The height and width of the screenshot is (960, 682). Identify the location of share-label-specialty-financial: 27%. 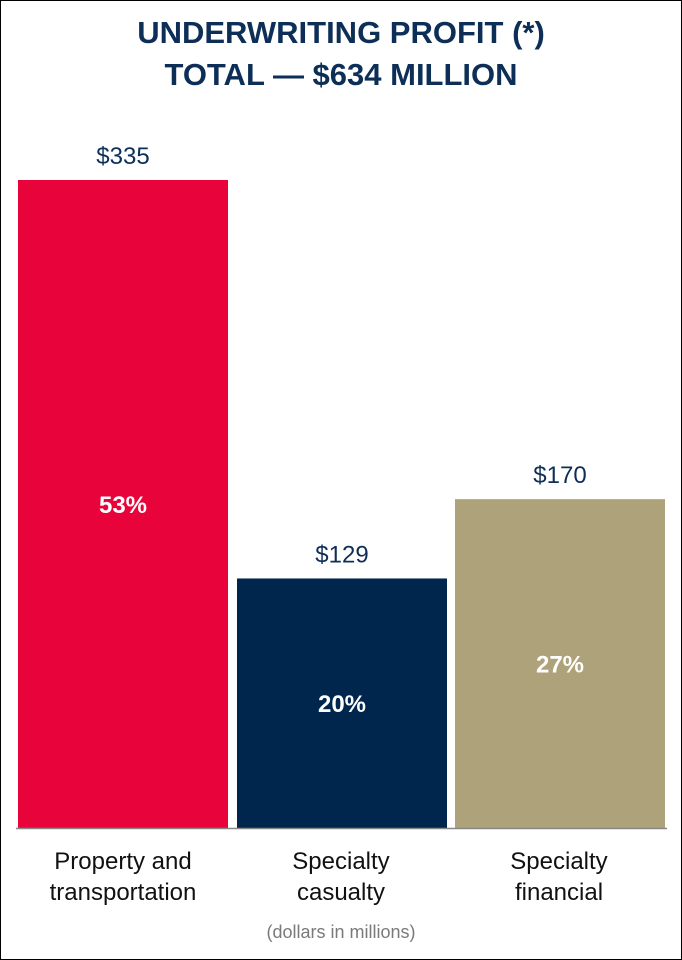
(560, 665).